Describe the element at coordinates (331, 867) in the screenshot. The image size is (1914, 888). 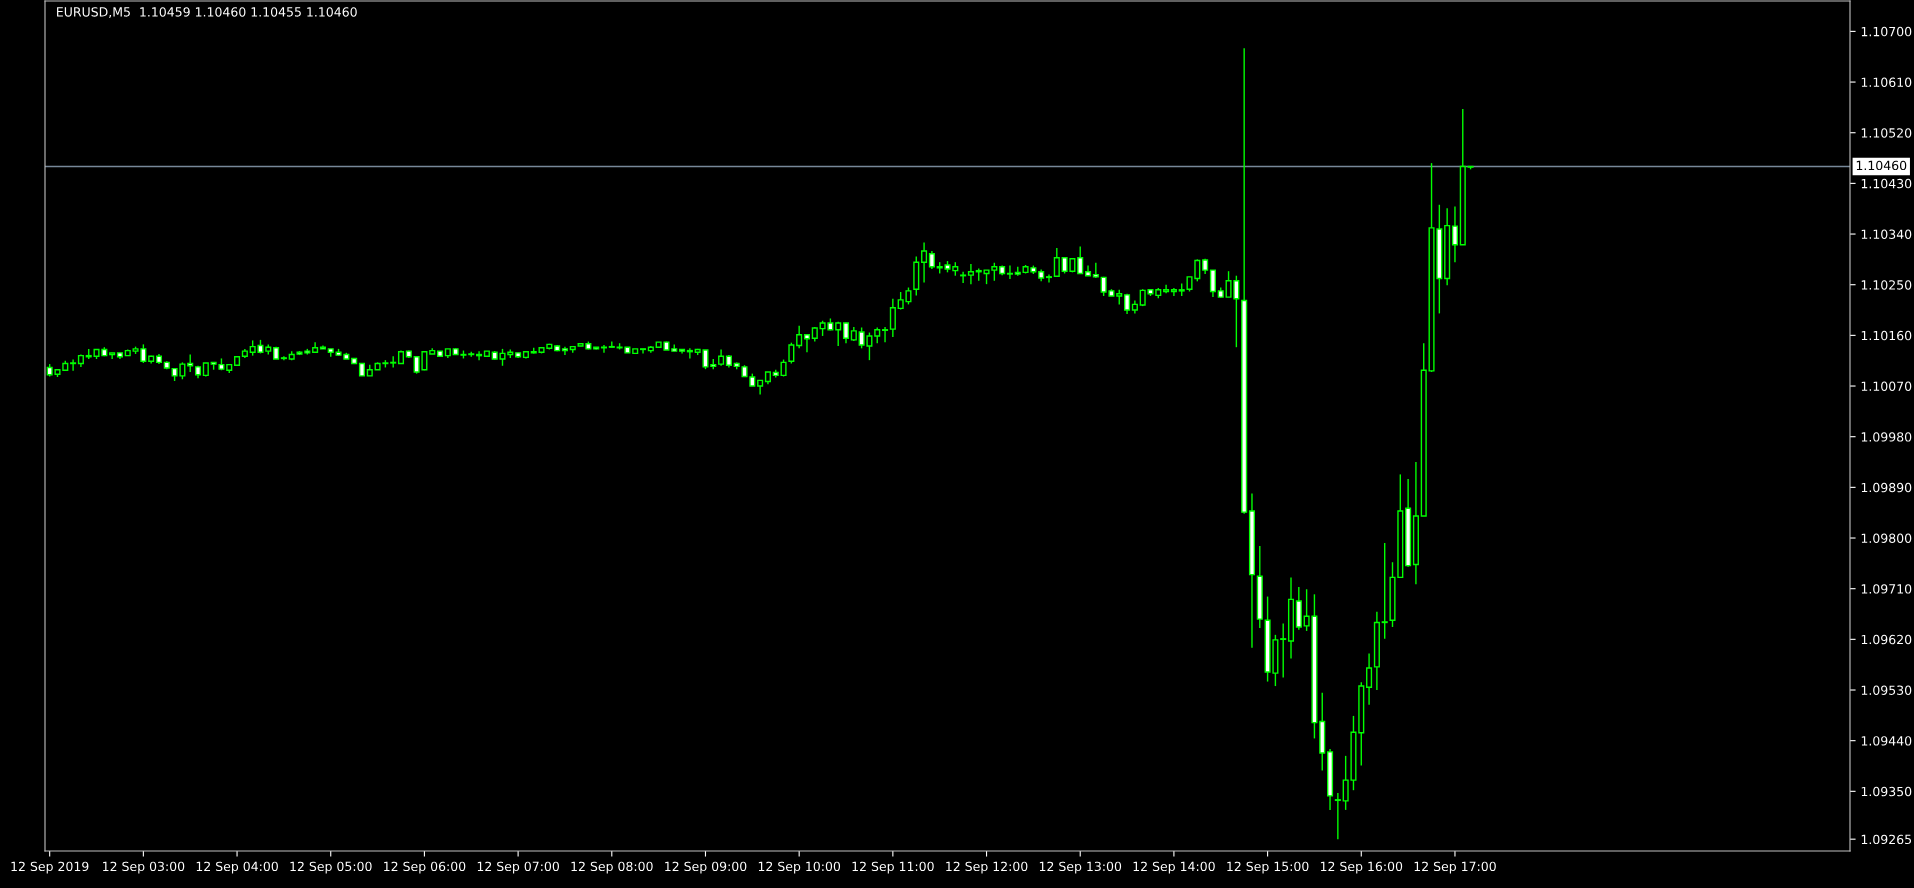
I see `x-tick-label: 12 Sep 05:00` at that location.